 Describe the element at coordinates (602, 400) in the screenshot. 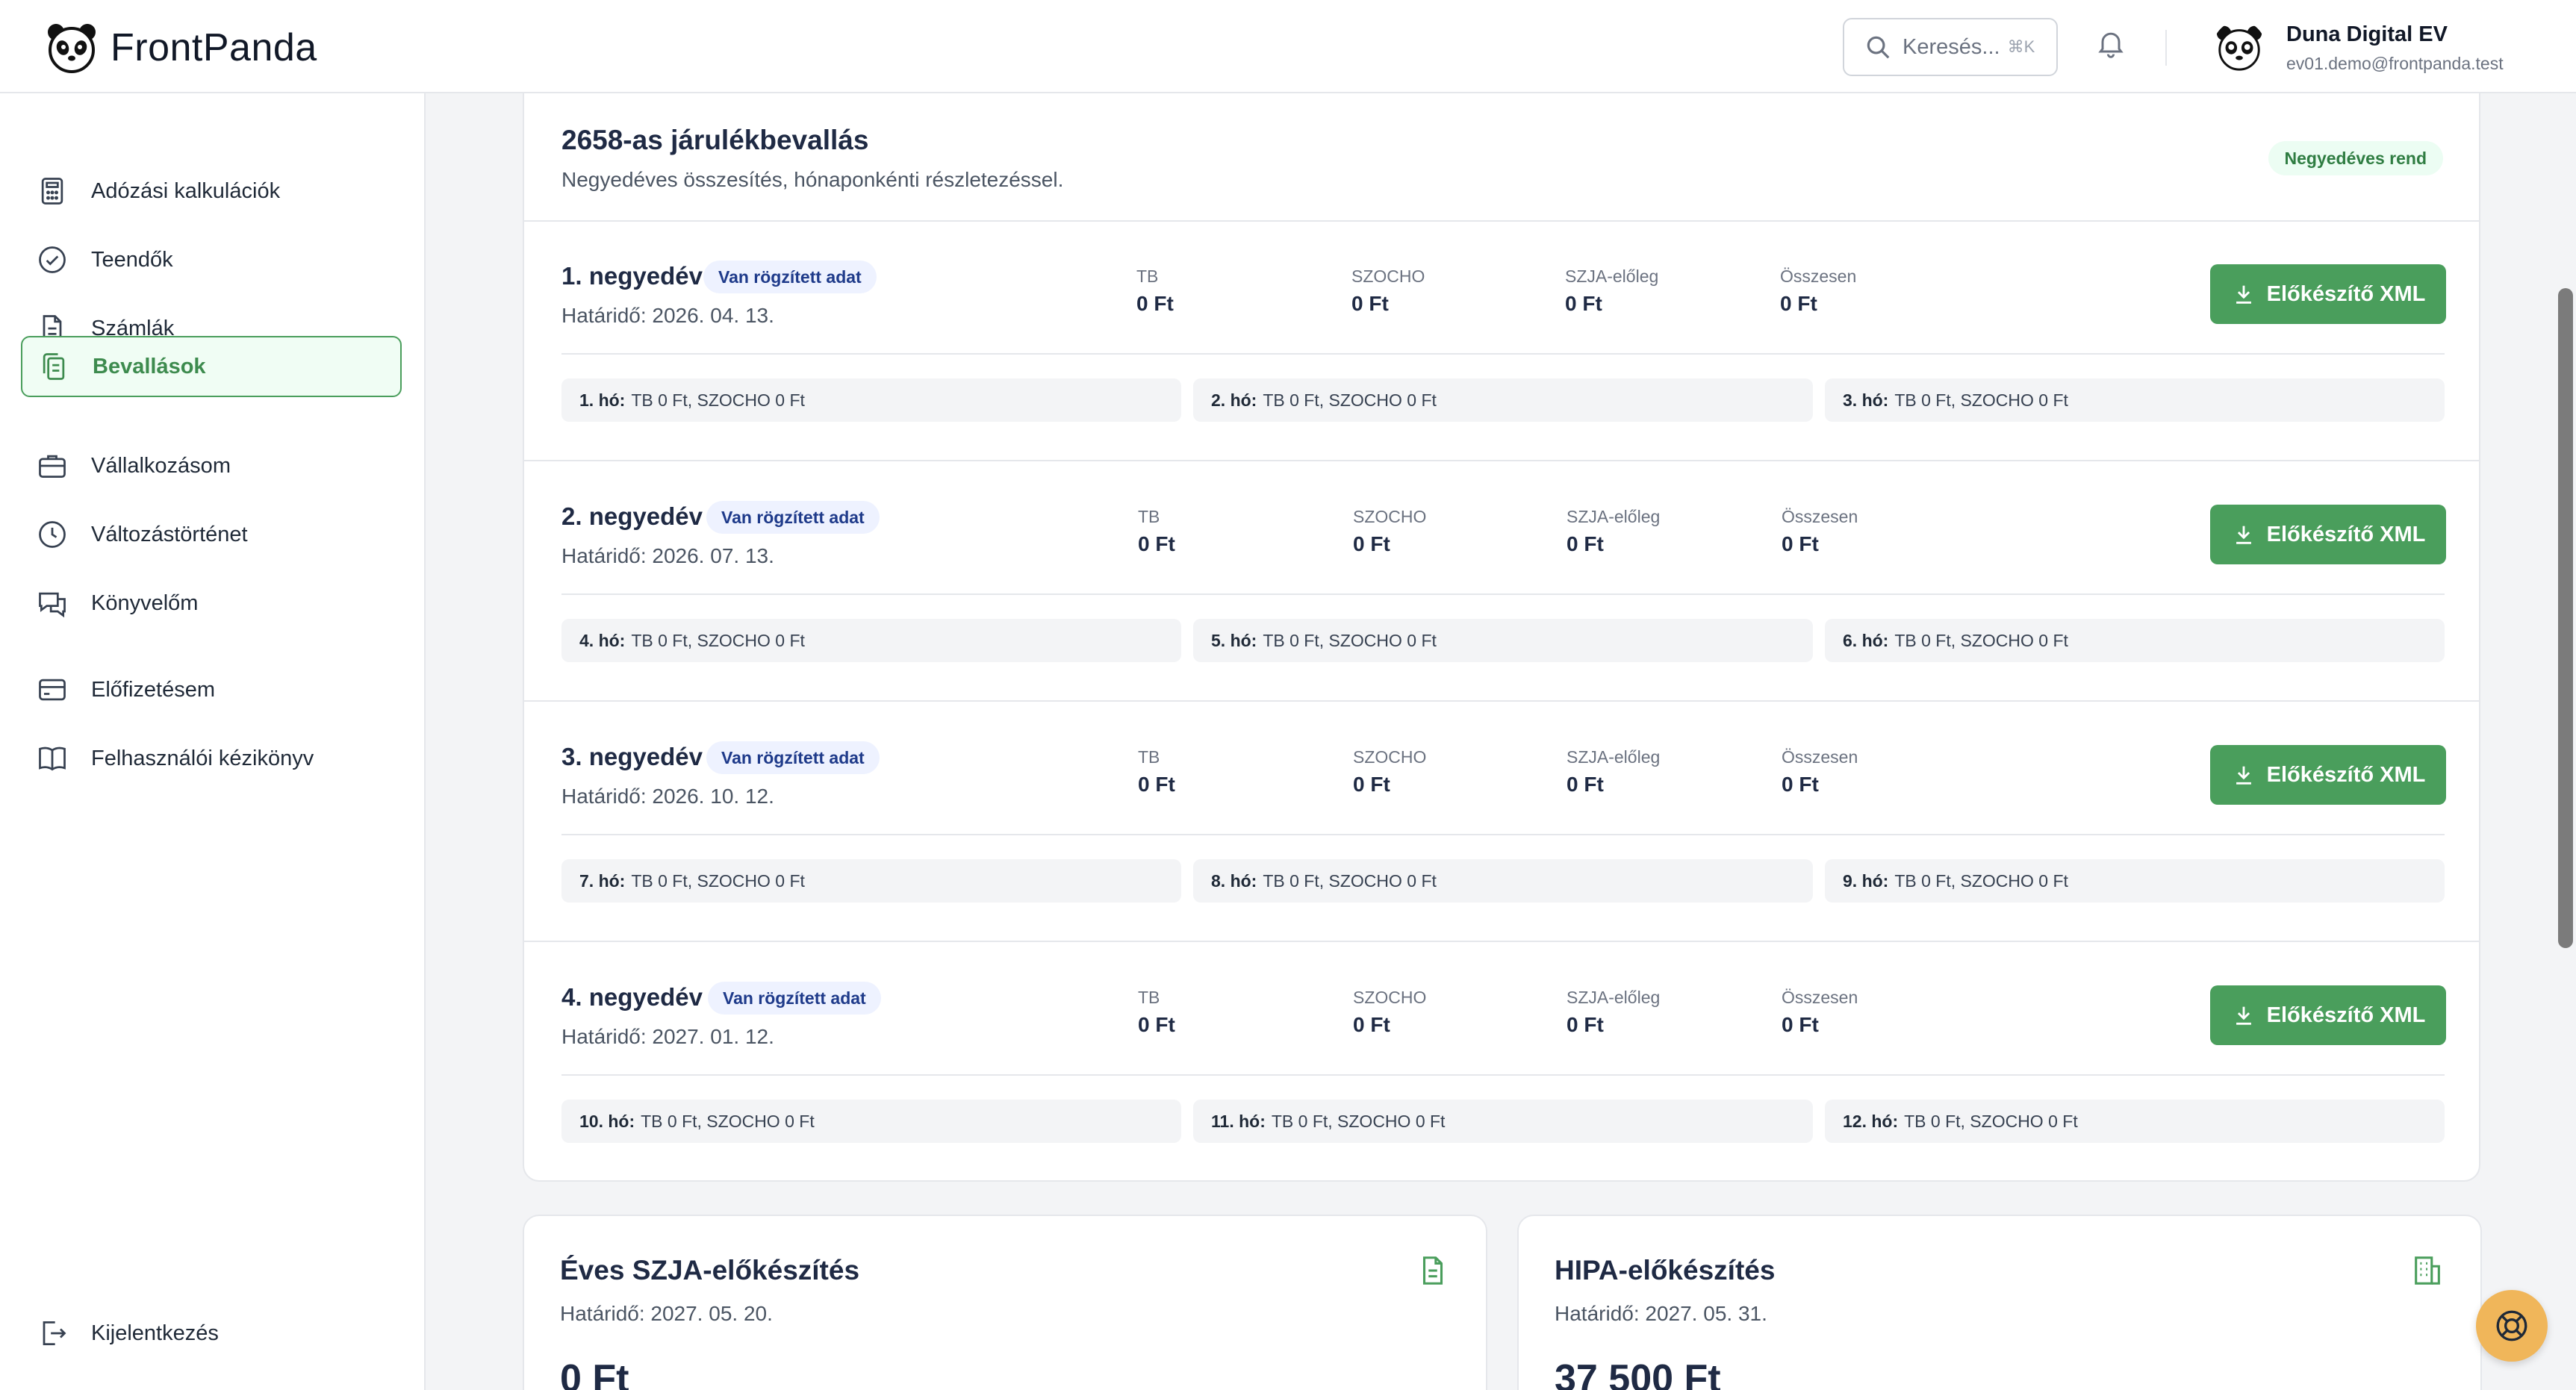

I see `month-label: 1. hó:` at that location.